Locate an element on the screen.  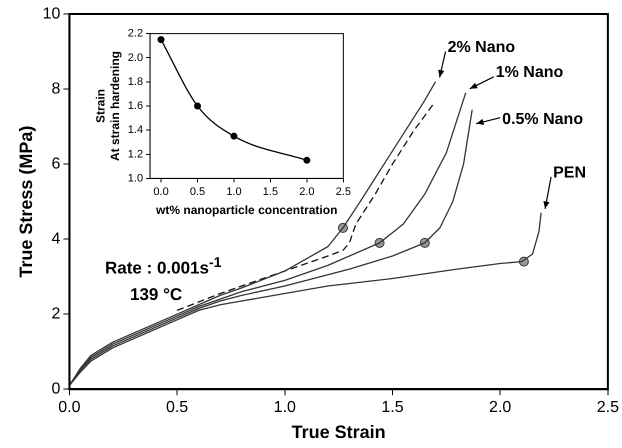
y-tick-label: 2.0 is located at coordinates (136, 58).